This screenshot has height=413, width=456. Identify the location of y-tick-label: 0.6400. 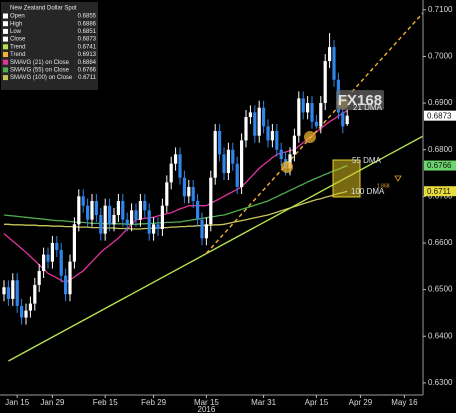
(440, 335).